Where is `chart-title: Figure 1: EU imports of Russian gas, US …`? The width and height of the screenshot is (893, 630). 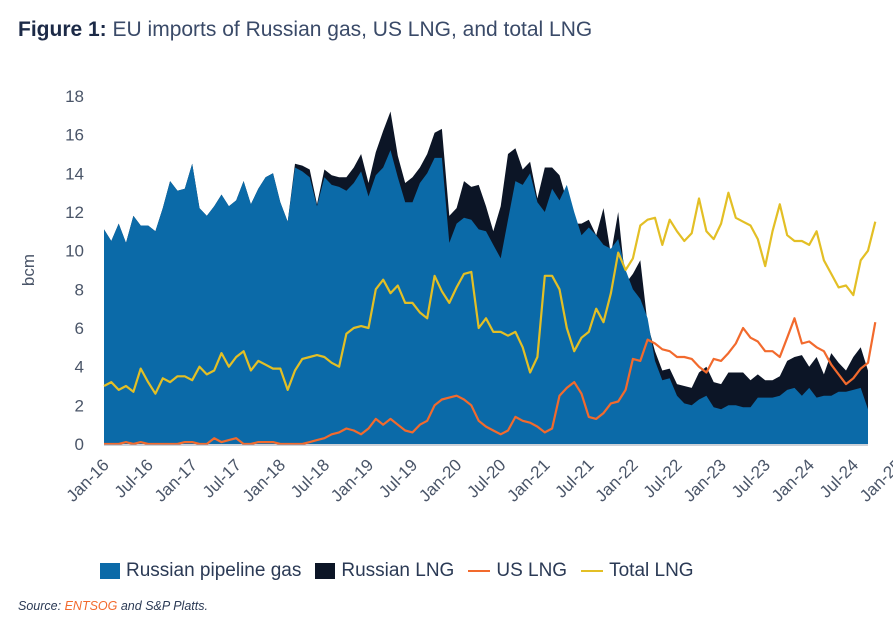 chart-title: Figure 1: EU imports of Russian gas, US … is located at coordinates (305, 30).